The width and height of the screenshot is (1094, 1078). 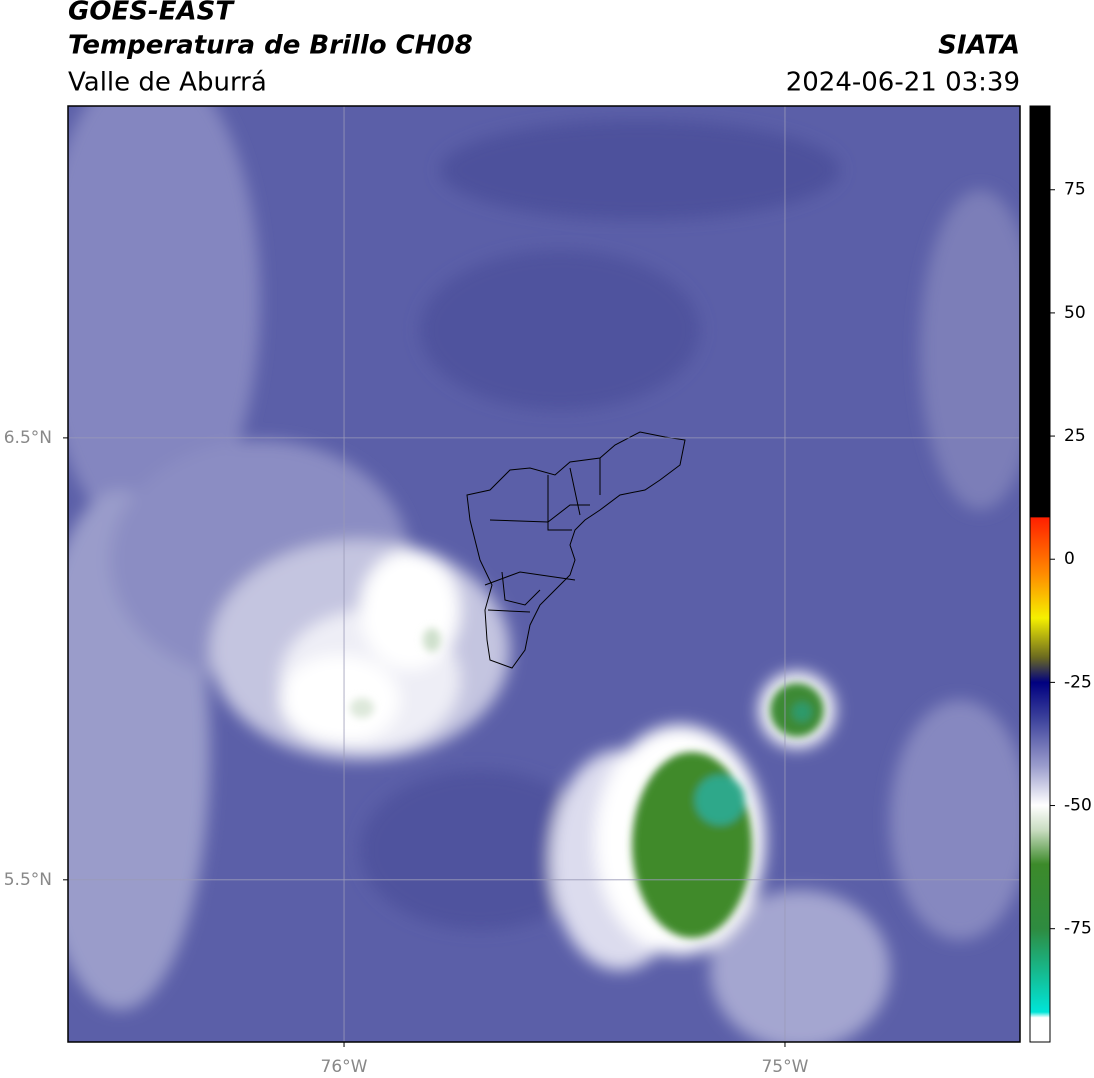 I want to click on colorbar-tick-label: 50, so click(x=1075, y=313).